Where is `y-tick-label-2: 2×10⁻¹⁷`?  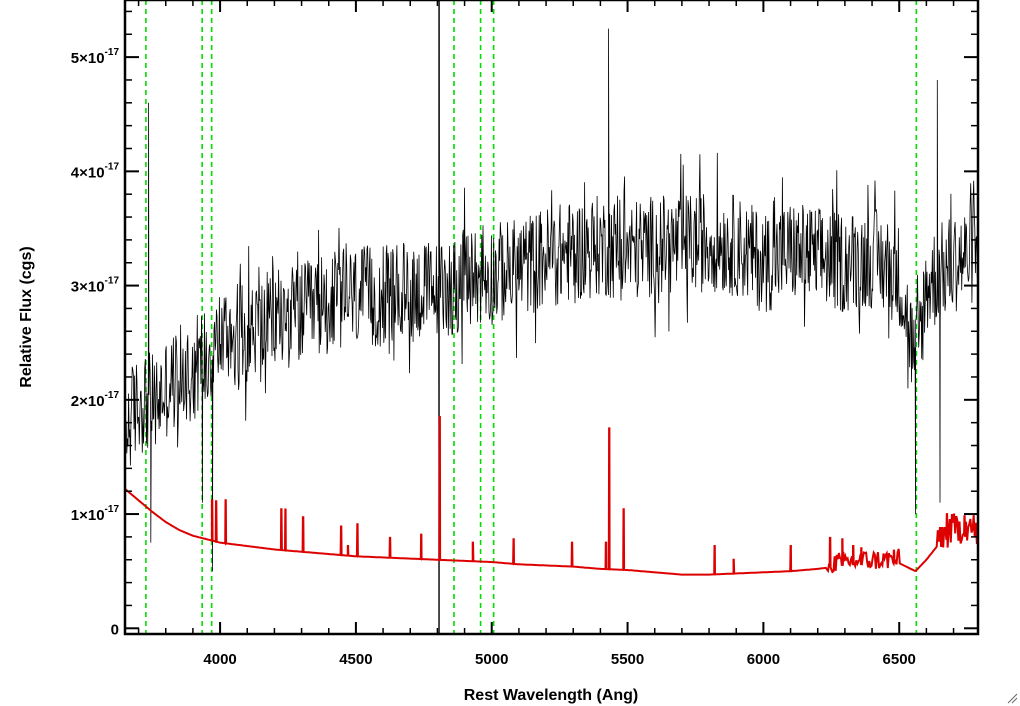 y-tick-label-2: 2×10⁻¹⁷ is located at coordinates (95, 400).